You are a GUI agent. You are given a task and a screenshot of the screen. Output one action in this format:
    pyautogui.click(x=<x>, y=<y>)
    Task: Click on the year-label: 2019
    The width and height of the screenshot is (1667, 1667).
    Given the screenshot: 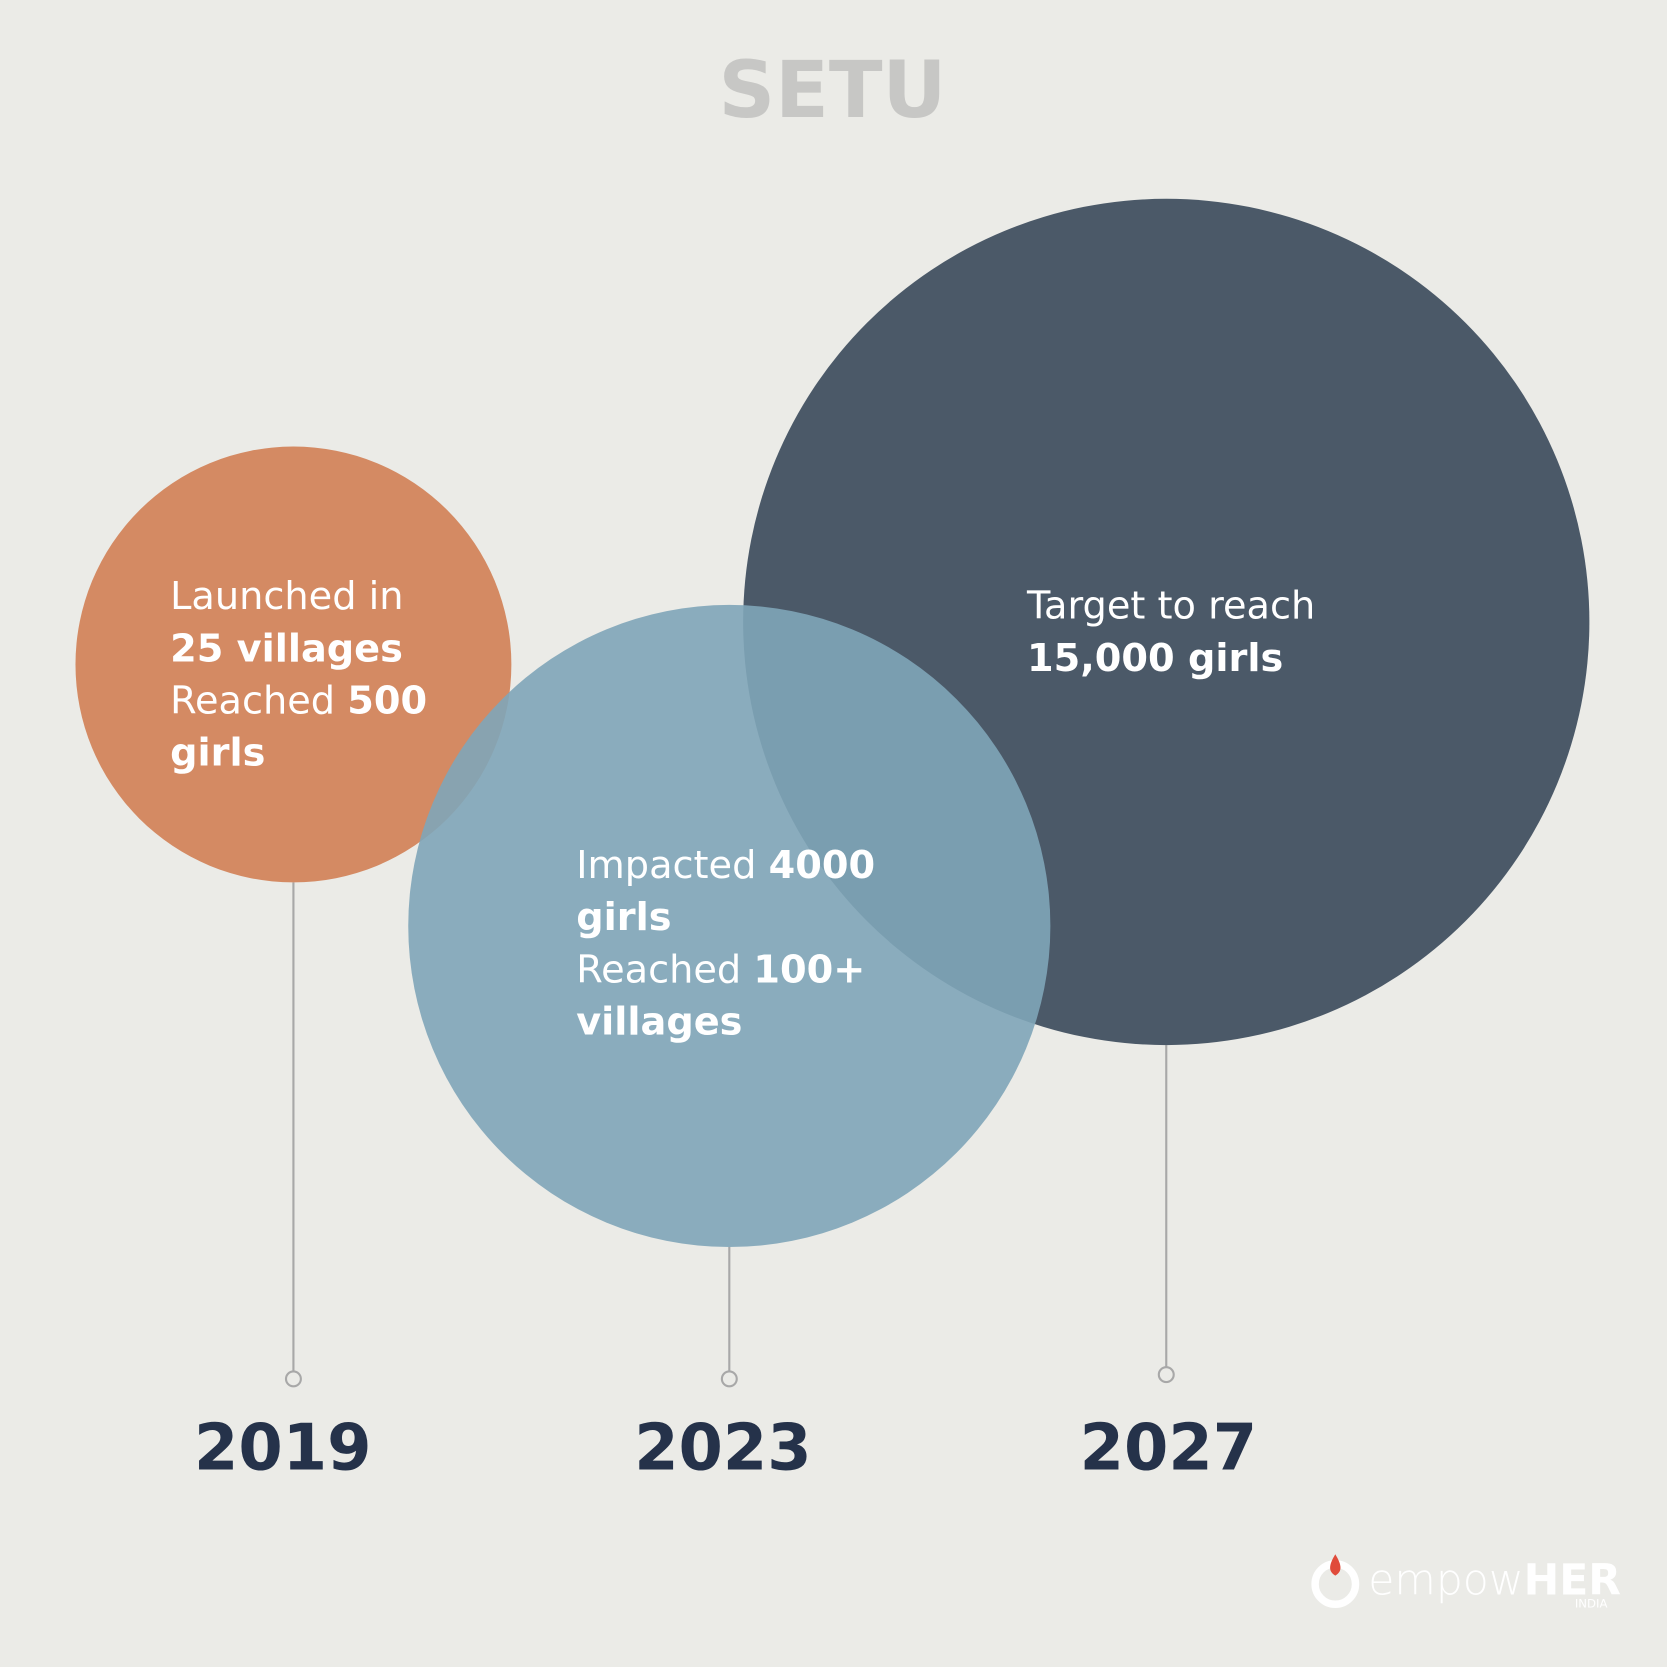 What is the action you would take?
    pyautogui.click(x=282, y=1448)
    